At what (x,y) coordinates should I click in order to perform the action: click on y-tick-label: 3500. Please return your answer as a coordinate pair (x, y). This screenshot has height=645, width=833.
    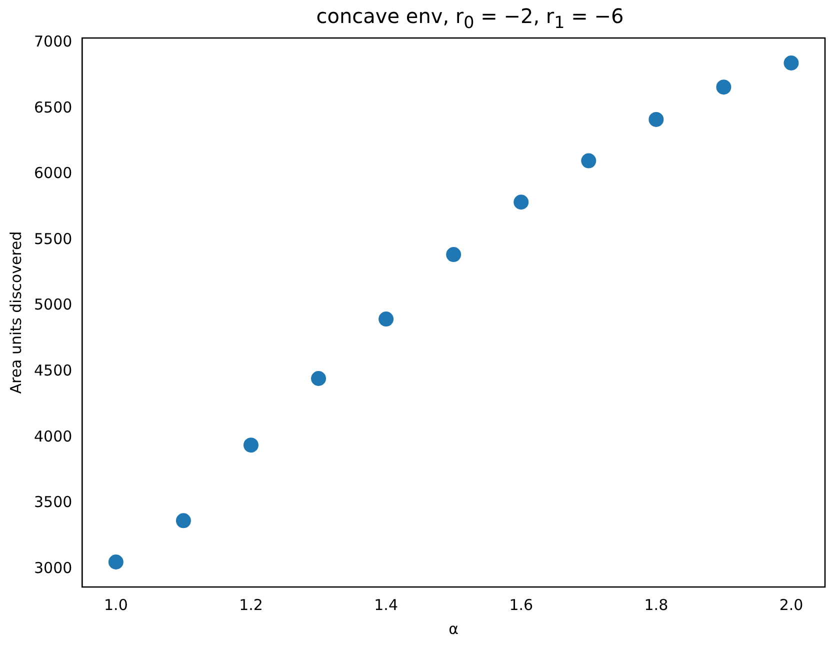
    Looking at the image, I should click on (53, 502).